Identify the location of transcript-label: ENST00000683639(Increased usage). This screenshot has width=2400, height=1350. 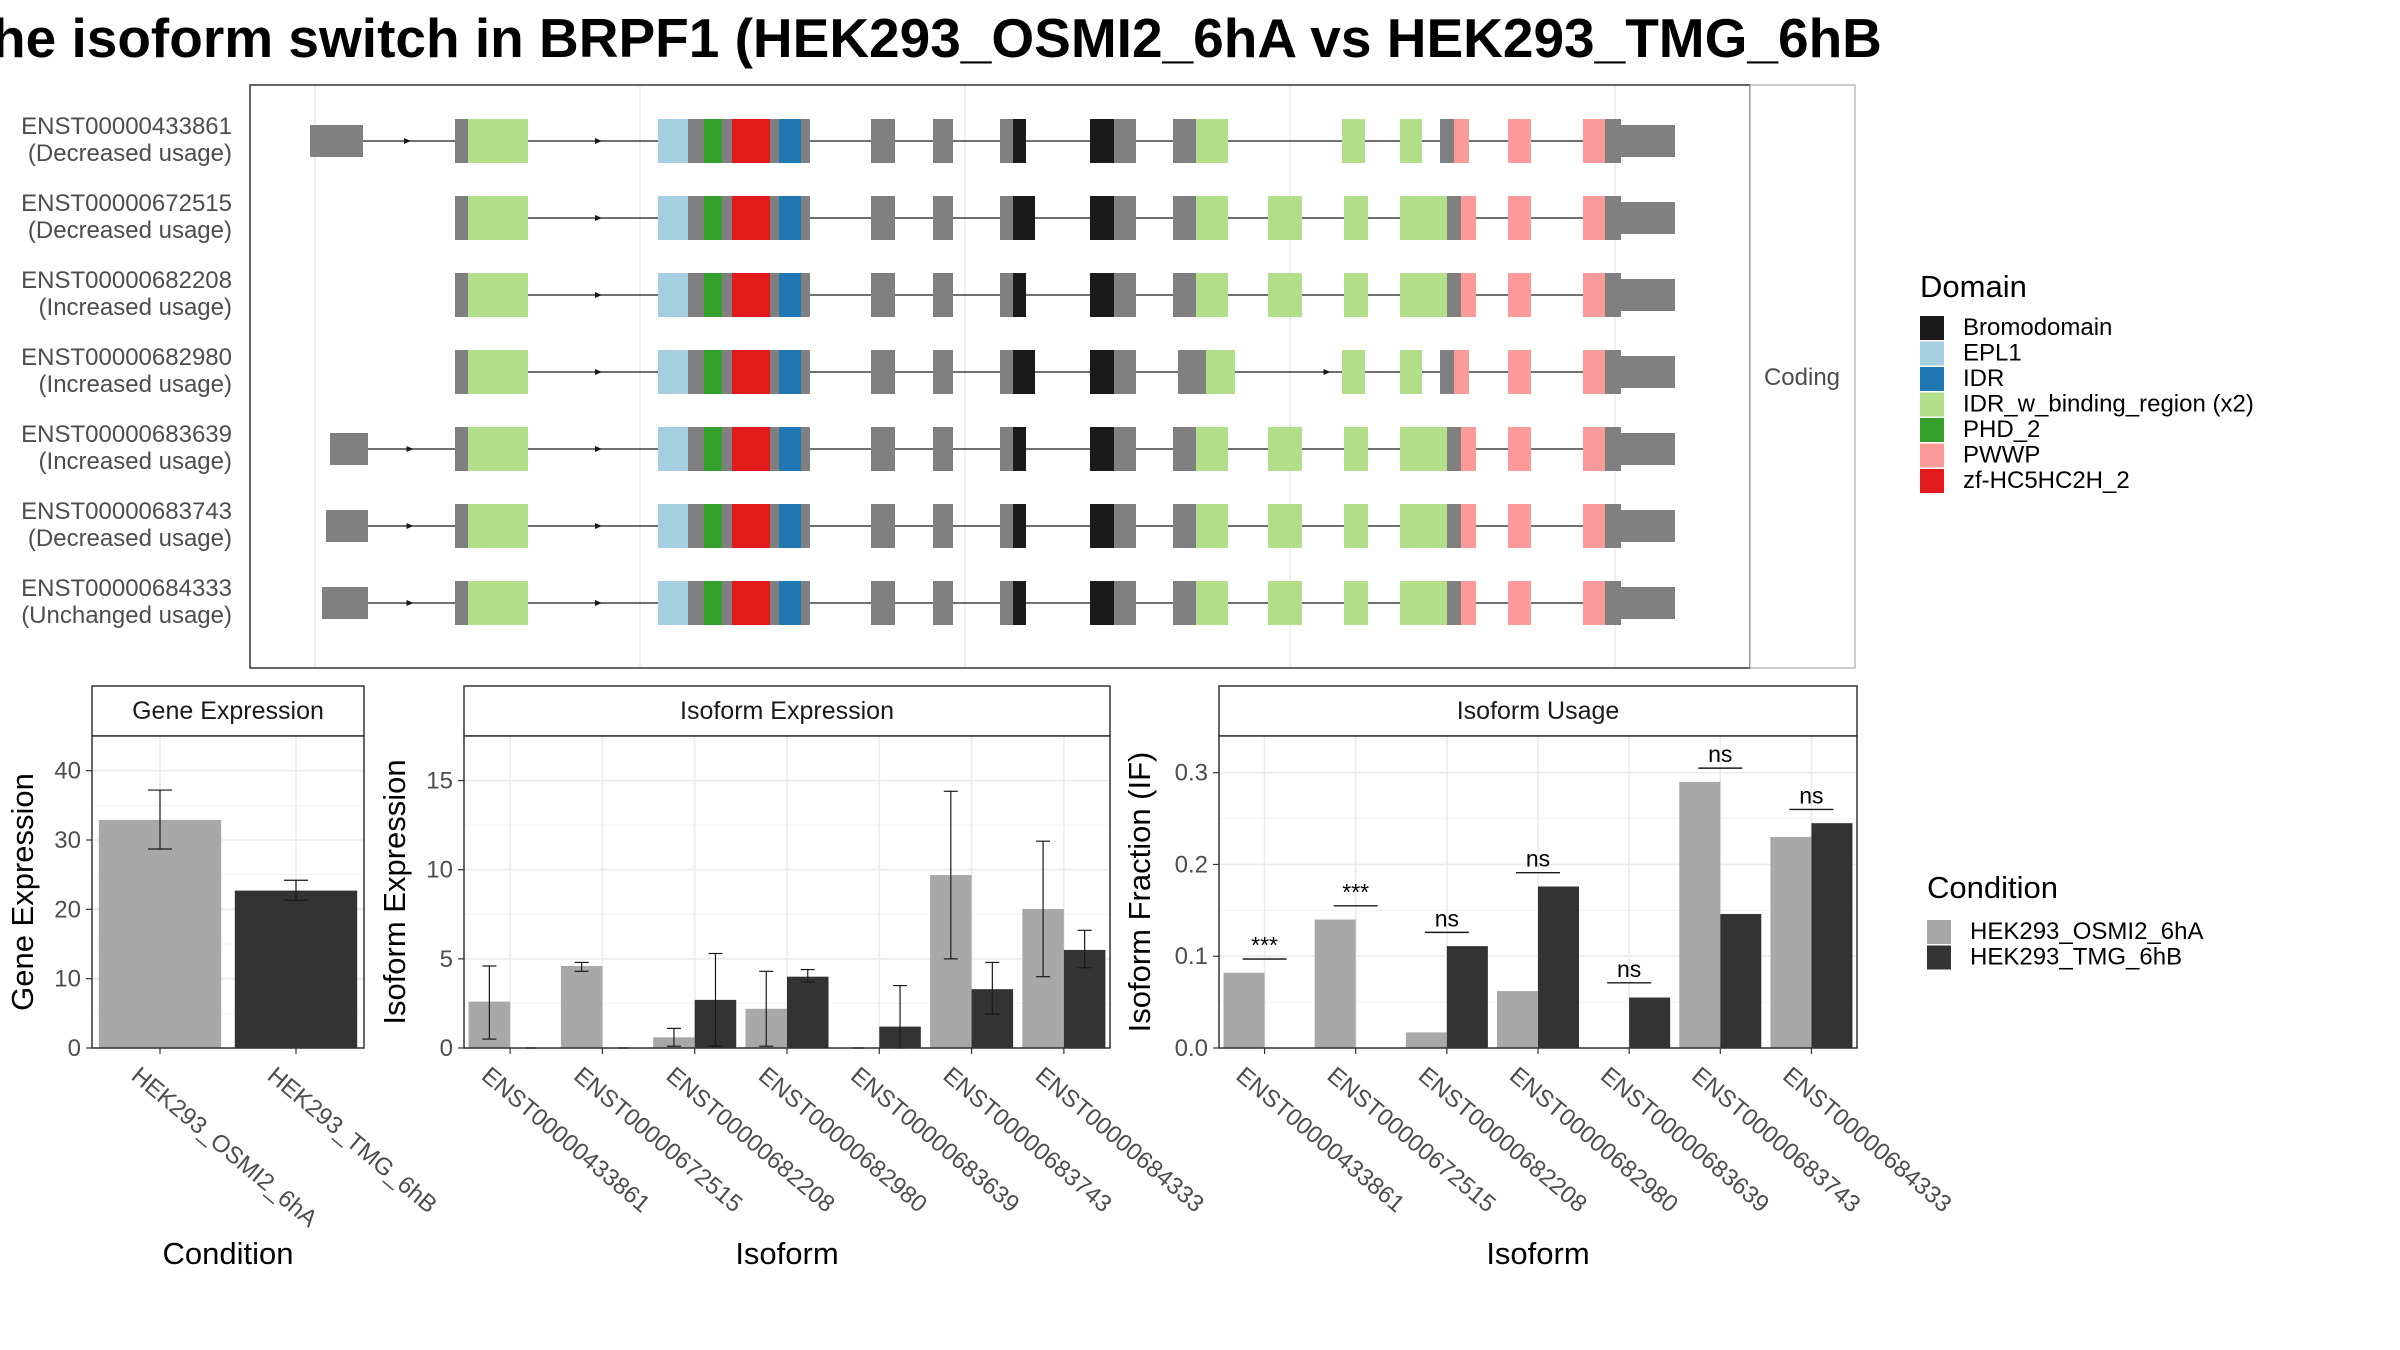
(126, 448).